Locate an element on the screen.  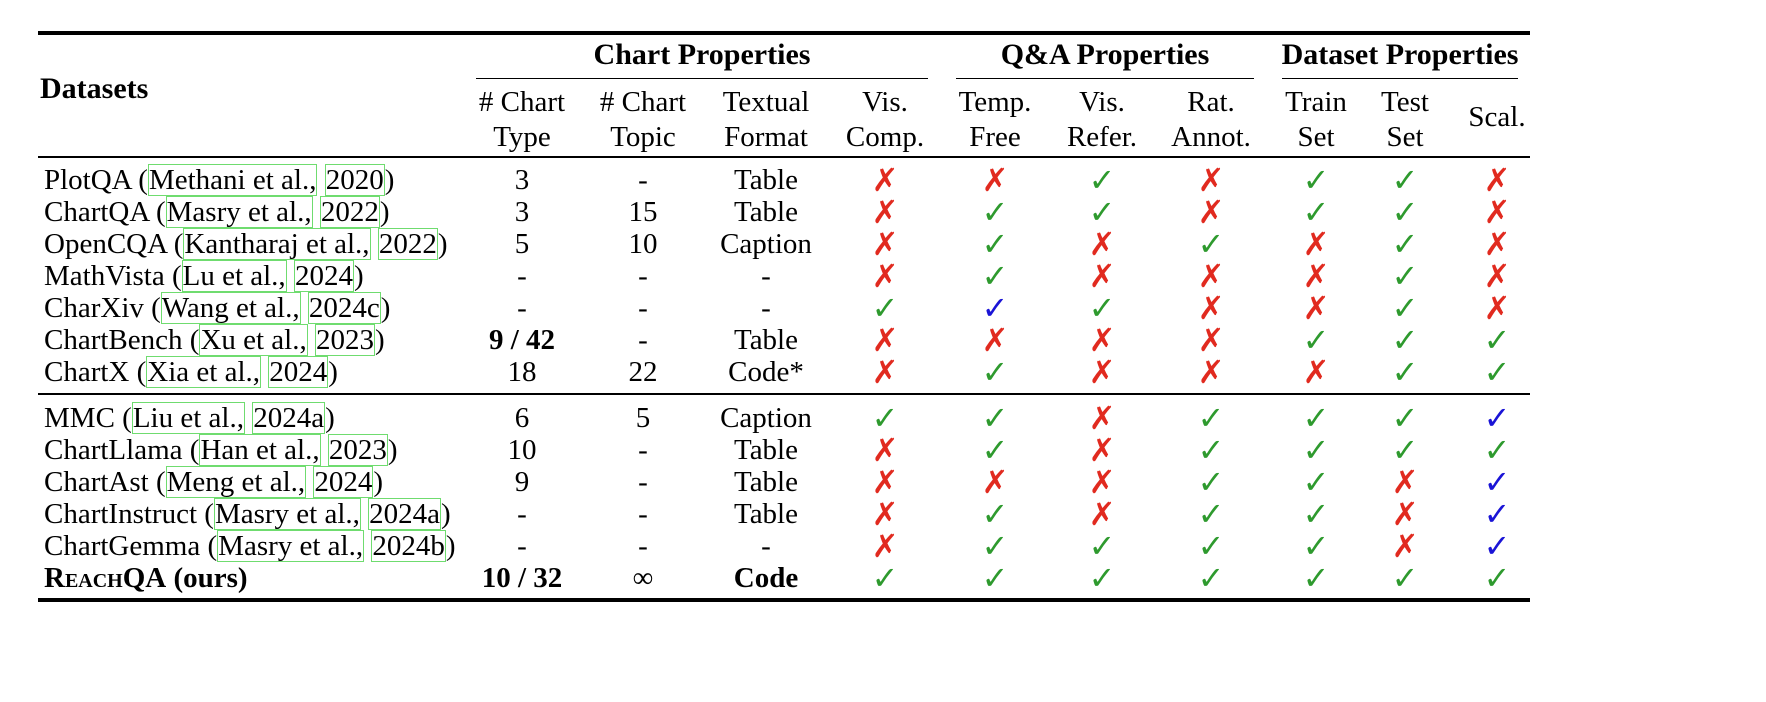
table-row: MMC (Liu et al., 2024a) 6 5 Caption ✓ ✓ ✗ ✓ ✓ ✓ ✓ is located at coordinates (883, 418).